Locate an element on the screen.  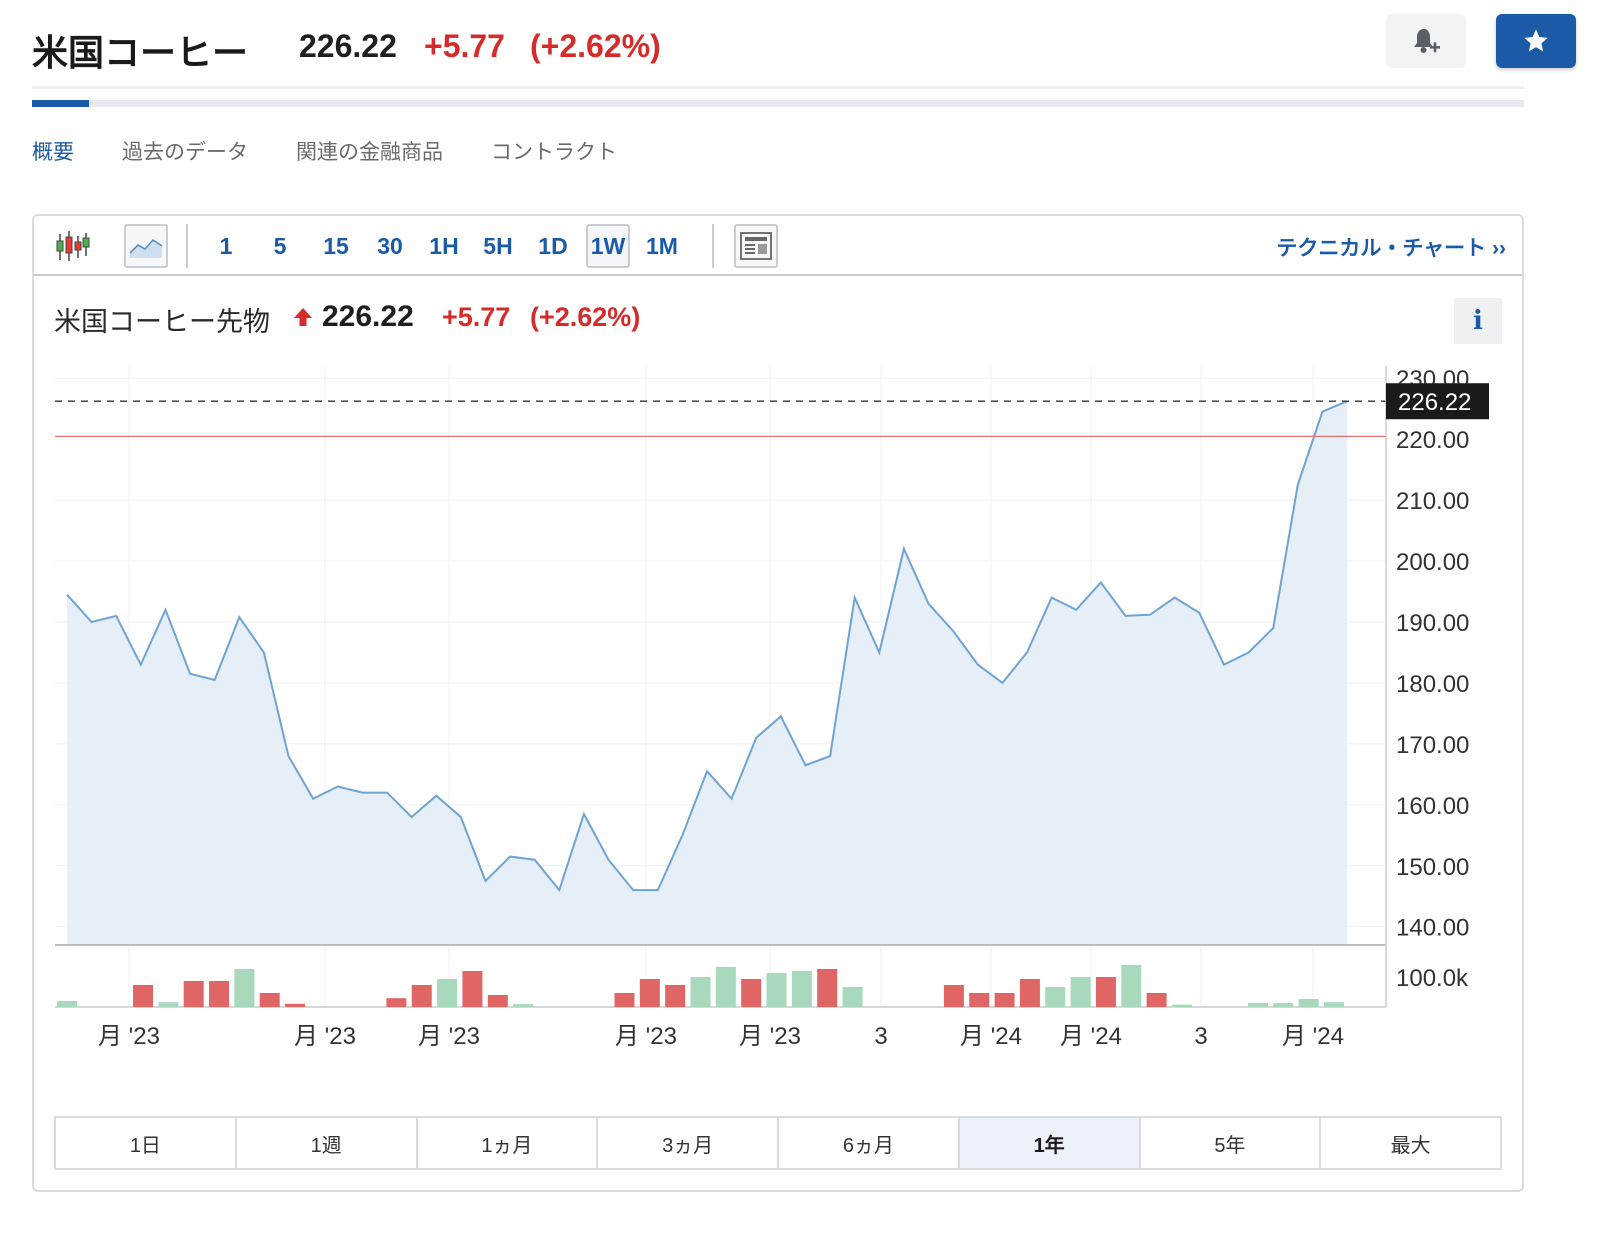
interval-30: 30 is located at coordinates (390, 245).